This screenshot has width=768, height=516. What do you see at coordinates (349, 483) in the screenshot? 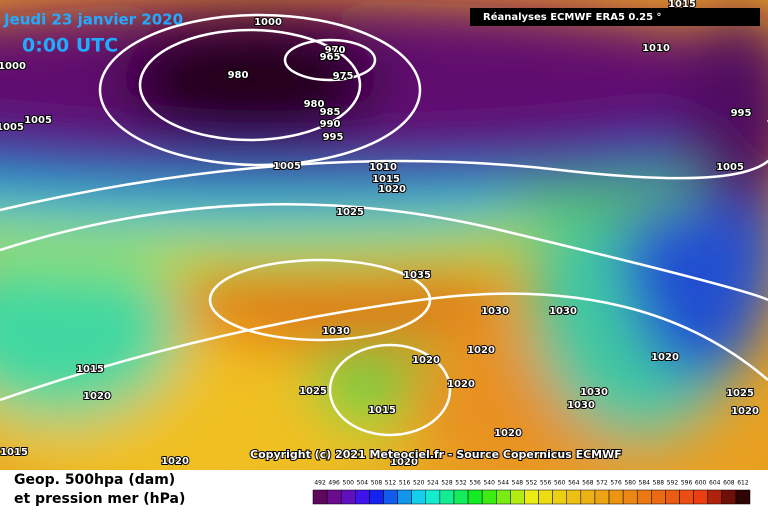
I see `scale-label: 500` at bounding box center [349, 483].